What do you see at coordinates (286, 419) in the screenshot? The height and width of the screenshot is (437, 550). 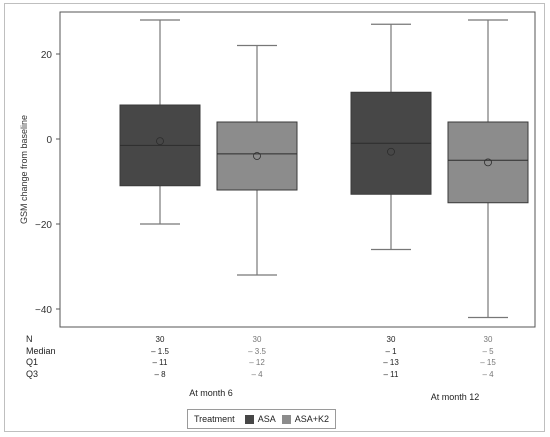 I see `legend-swatch-asa-k2` at bounding box center [286, 419].